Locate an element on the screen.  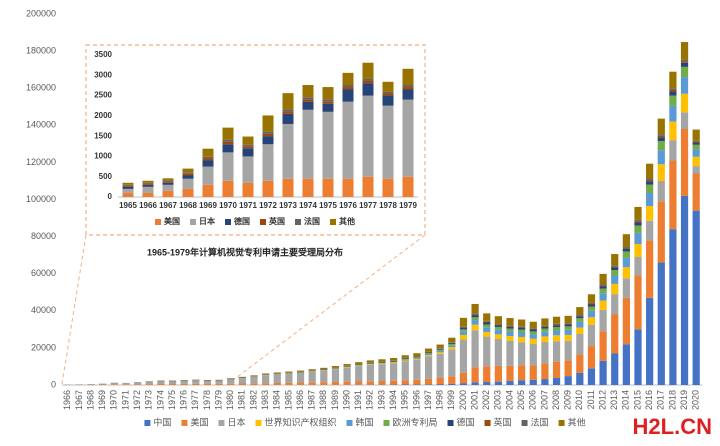
x-tick-label: 1970 is located at coordinates (114, 400).